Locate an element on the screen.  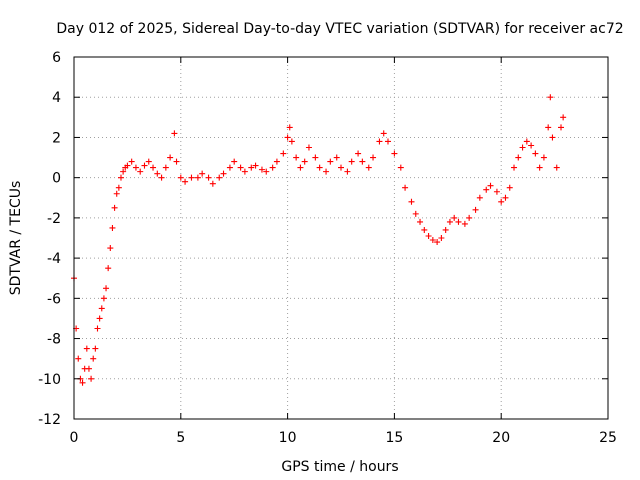
x-tick-label: 20 is located at coordinates (501, 438).